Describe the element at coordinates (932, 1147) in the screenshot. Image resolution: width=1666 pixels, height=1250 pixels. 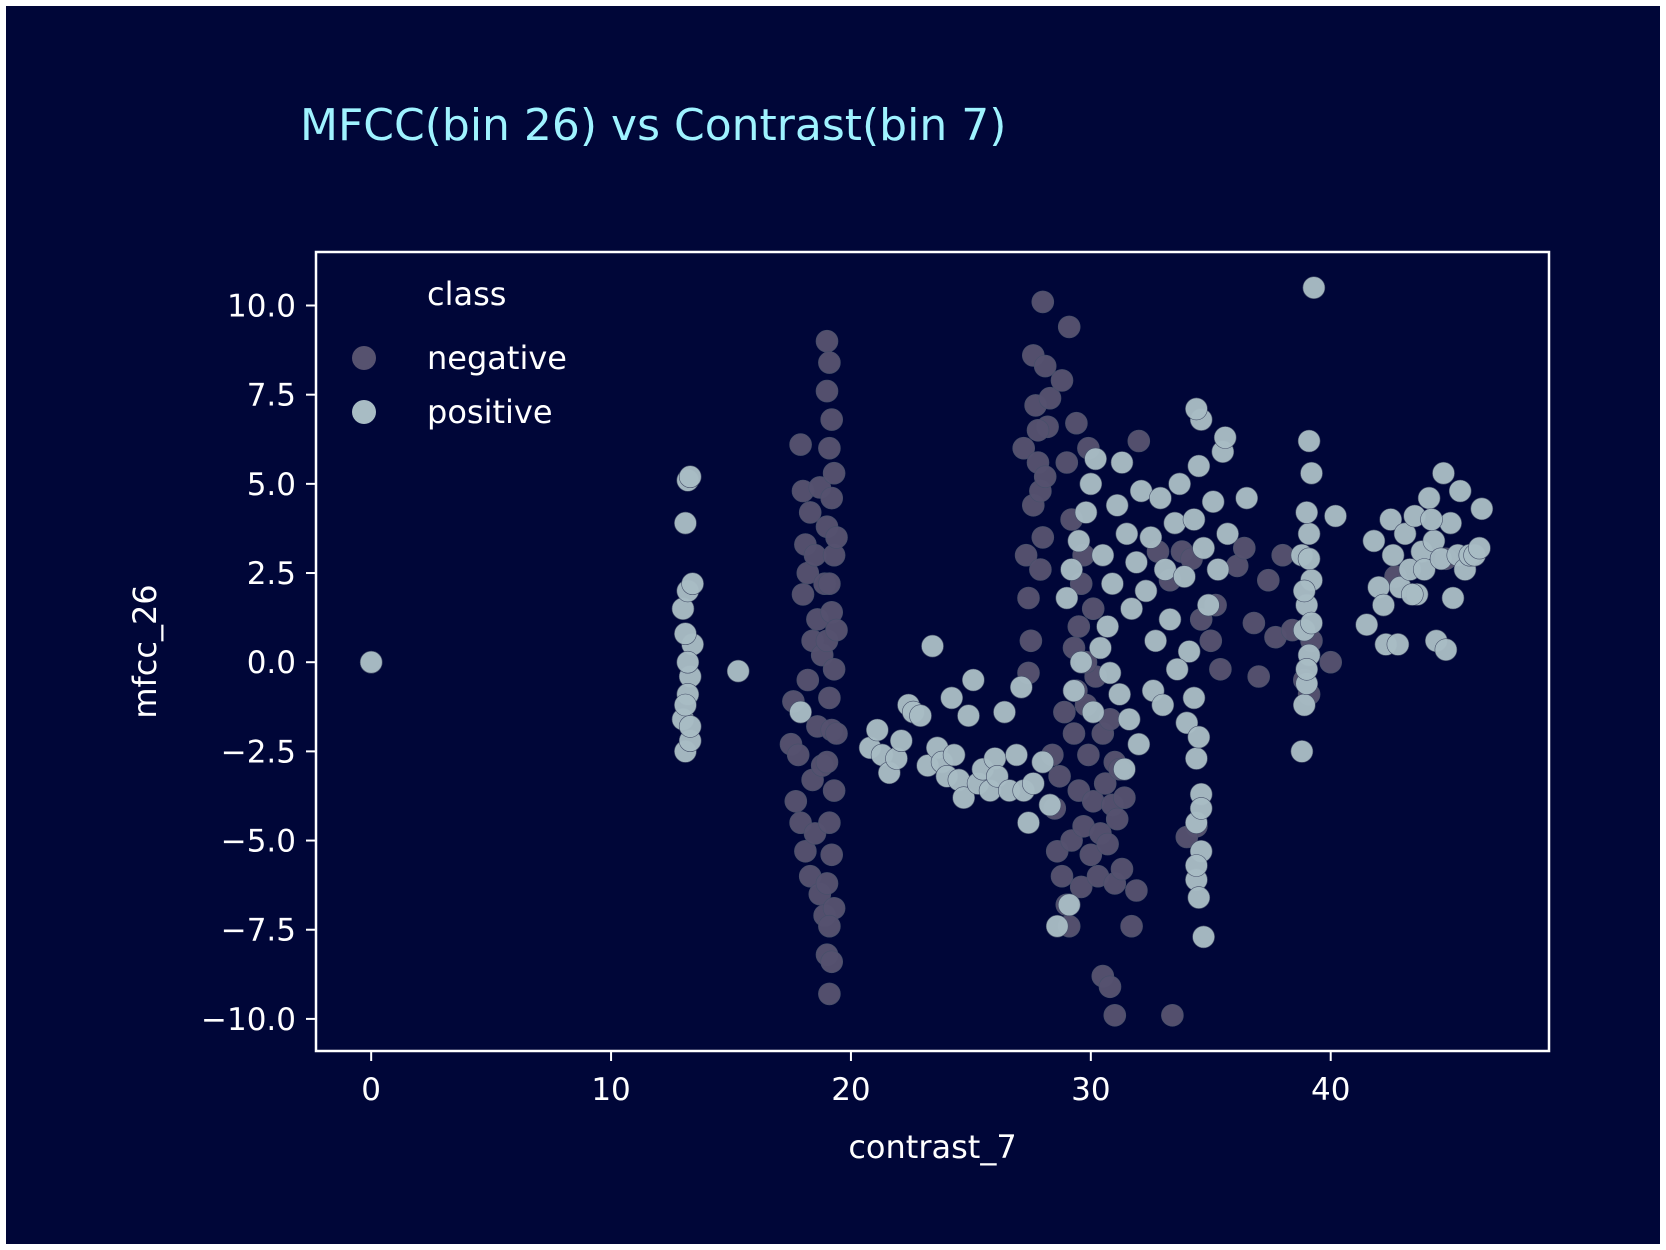
I see `x-axis-title: contrast_7` at that location.